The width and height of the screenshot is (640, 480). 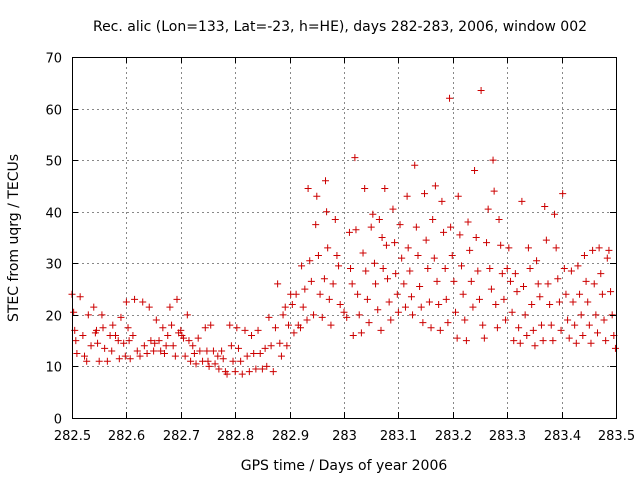 I want to click on y-tick-label: 30, so click(x=53, y=265).